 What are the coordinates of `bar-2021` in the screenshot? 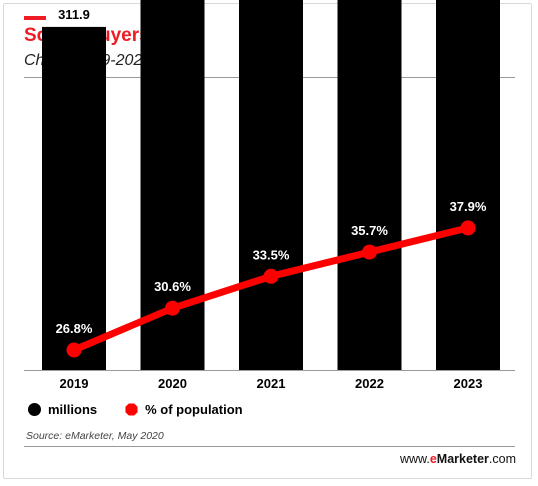 It's located at (271, 185).